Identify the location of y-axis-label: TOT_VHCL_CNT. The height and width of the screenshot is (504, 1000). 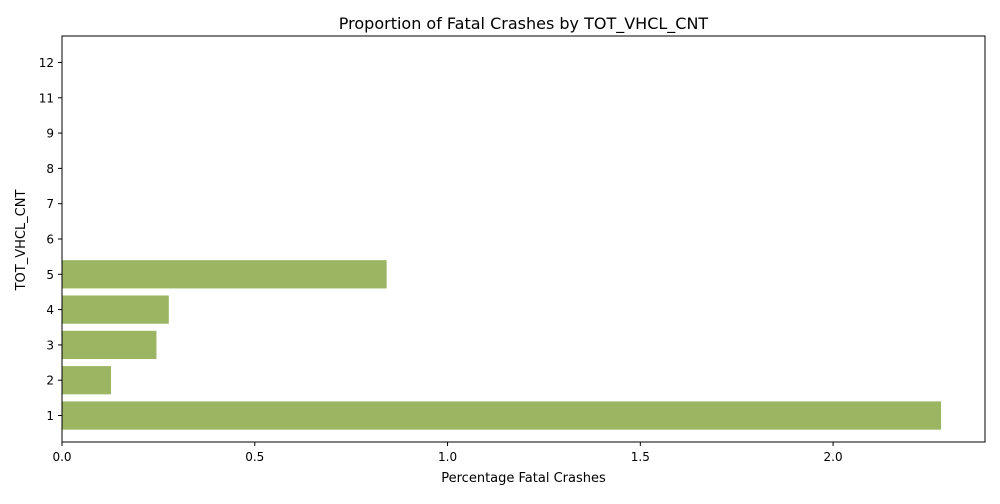
(21, 241).